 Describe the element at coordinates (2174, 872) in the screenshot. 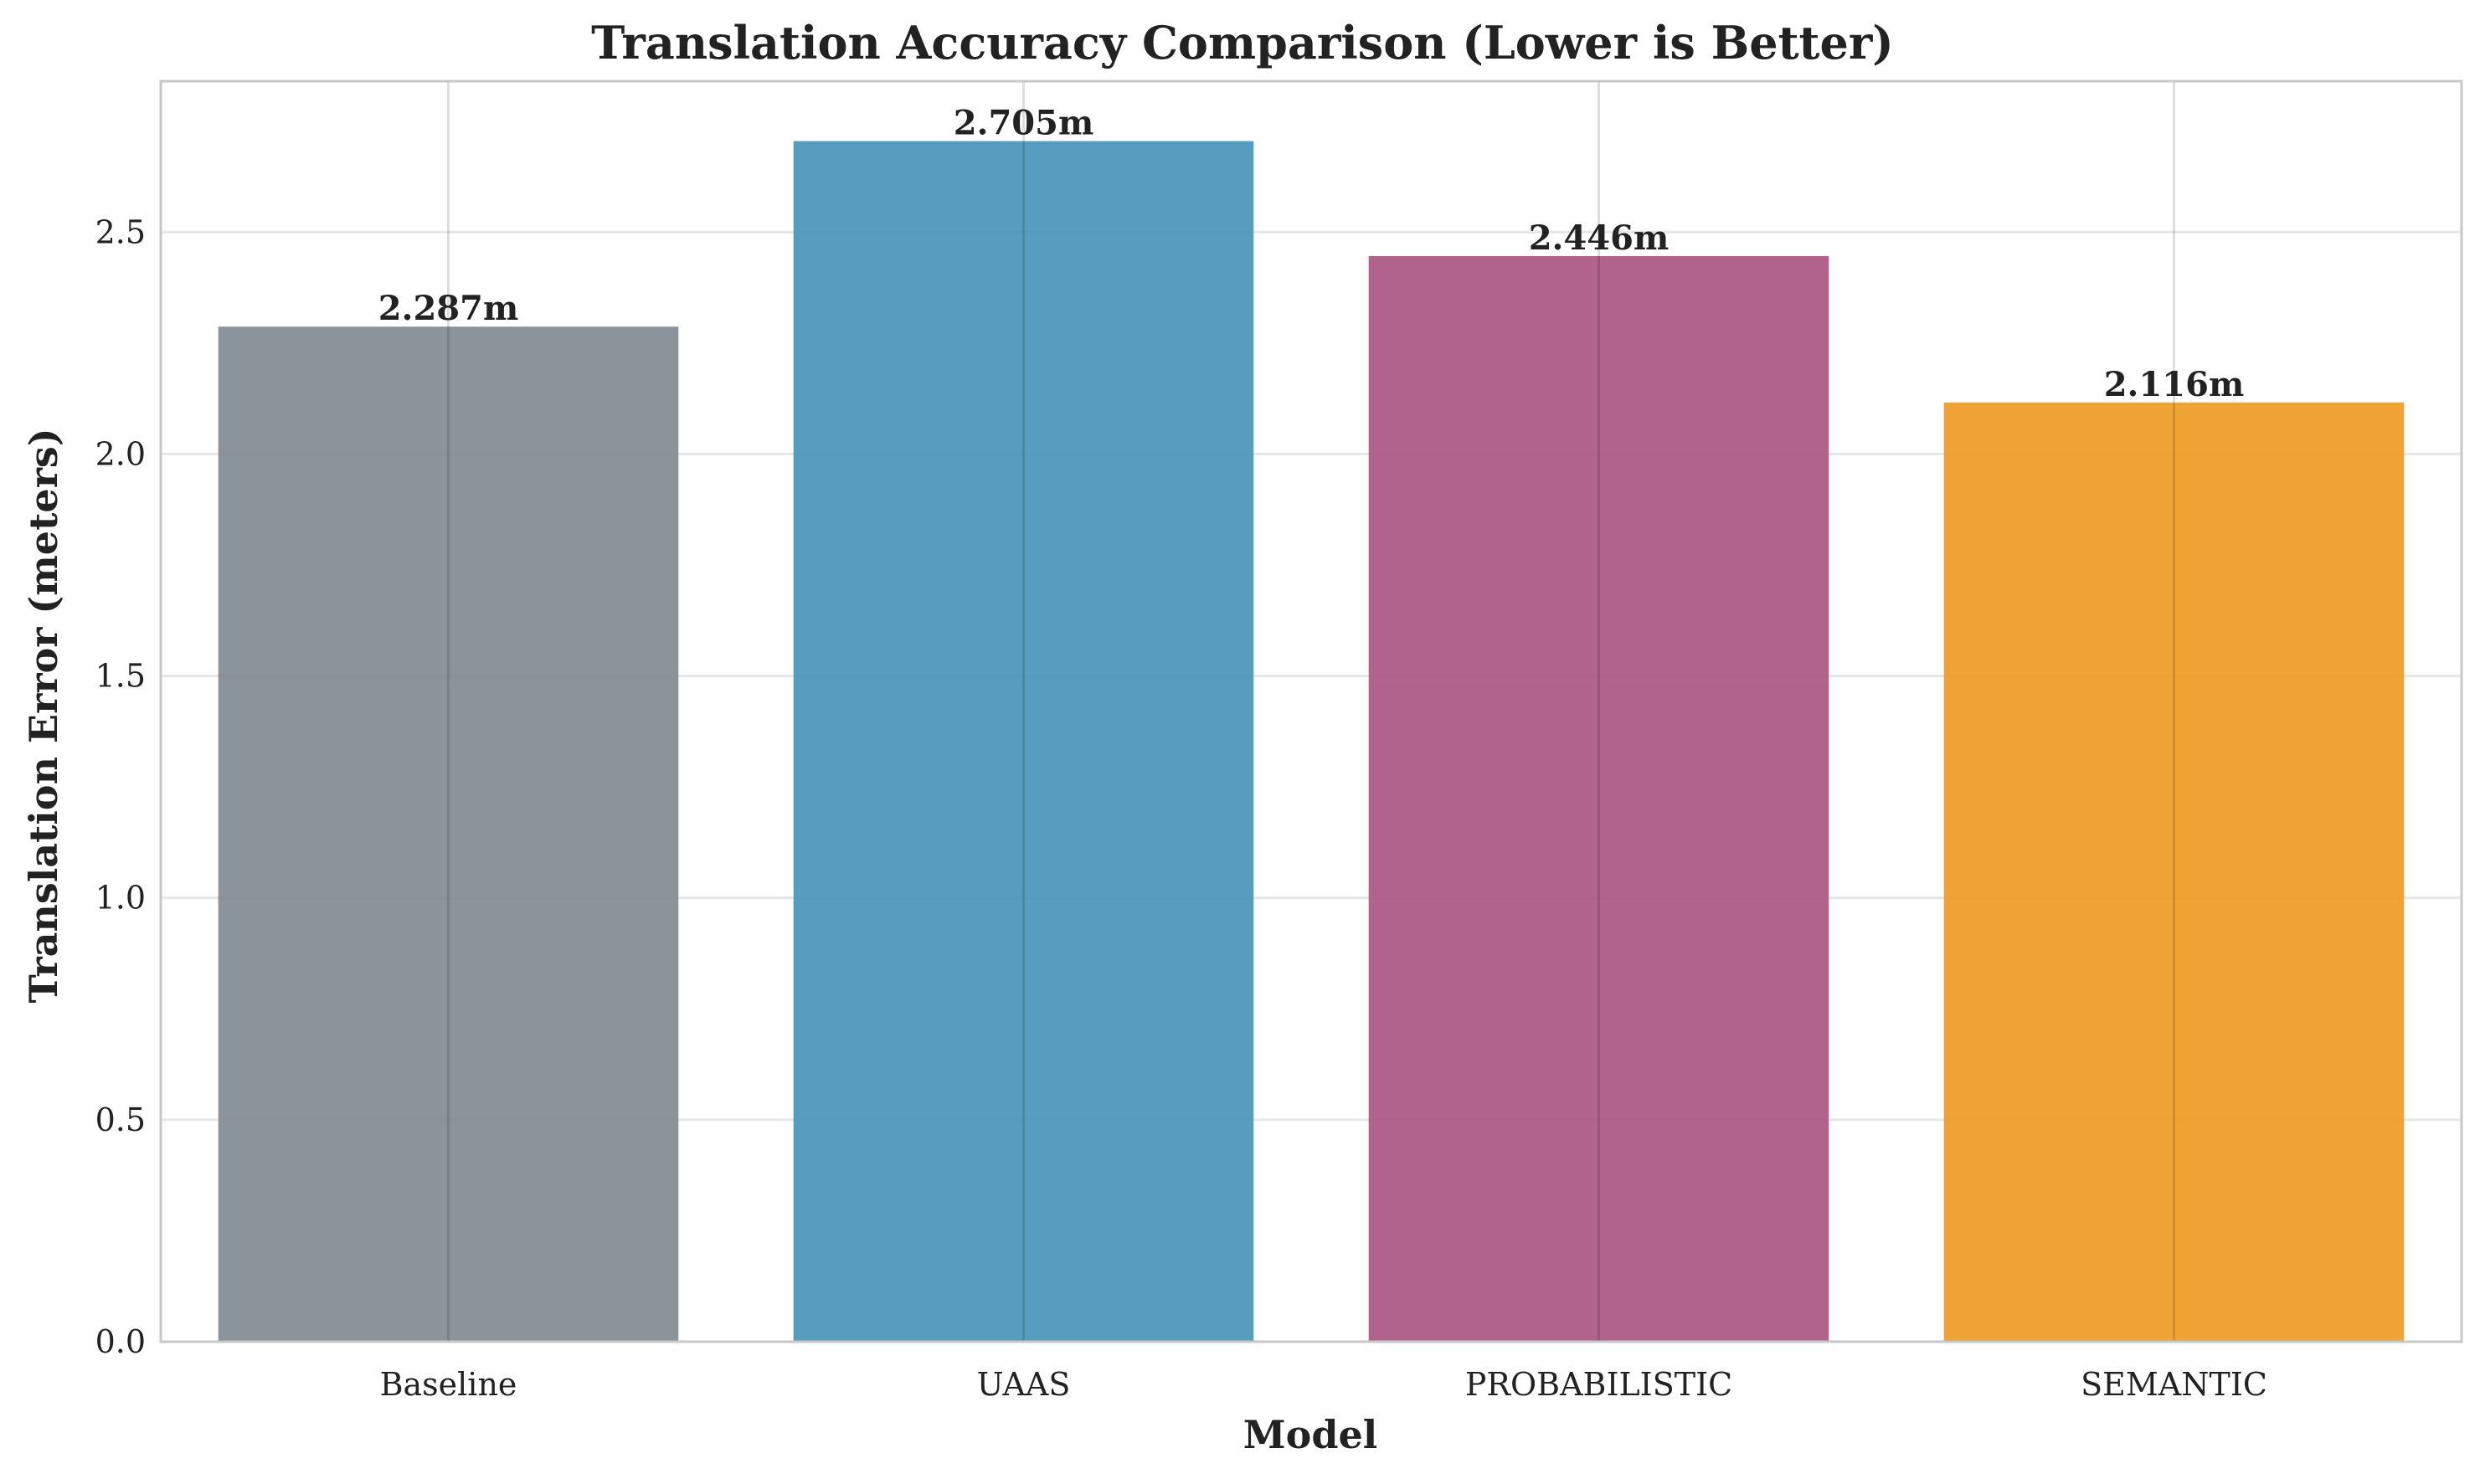

I see `bar-semantic` at that location.